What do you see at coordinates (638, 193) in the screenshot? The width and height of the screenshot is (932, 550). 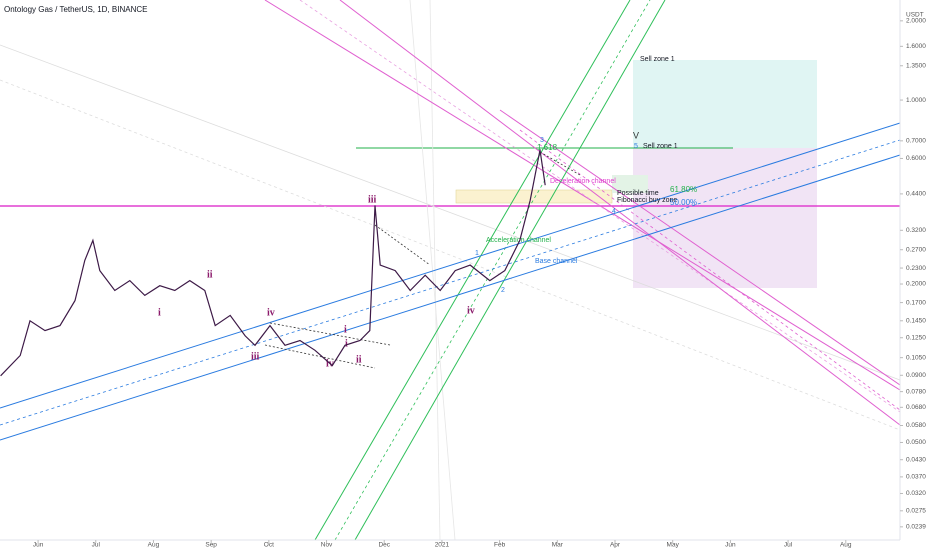 I see `annotation: Possible time` at bounding box center [638, 193].